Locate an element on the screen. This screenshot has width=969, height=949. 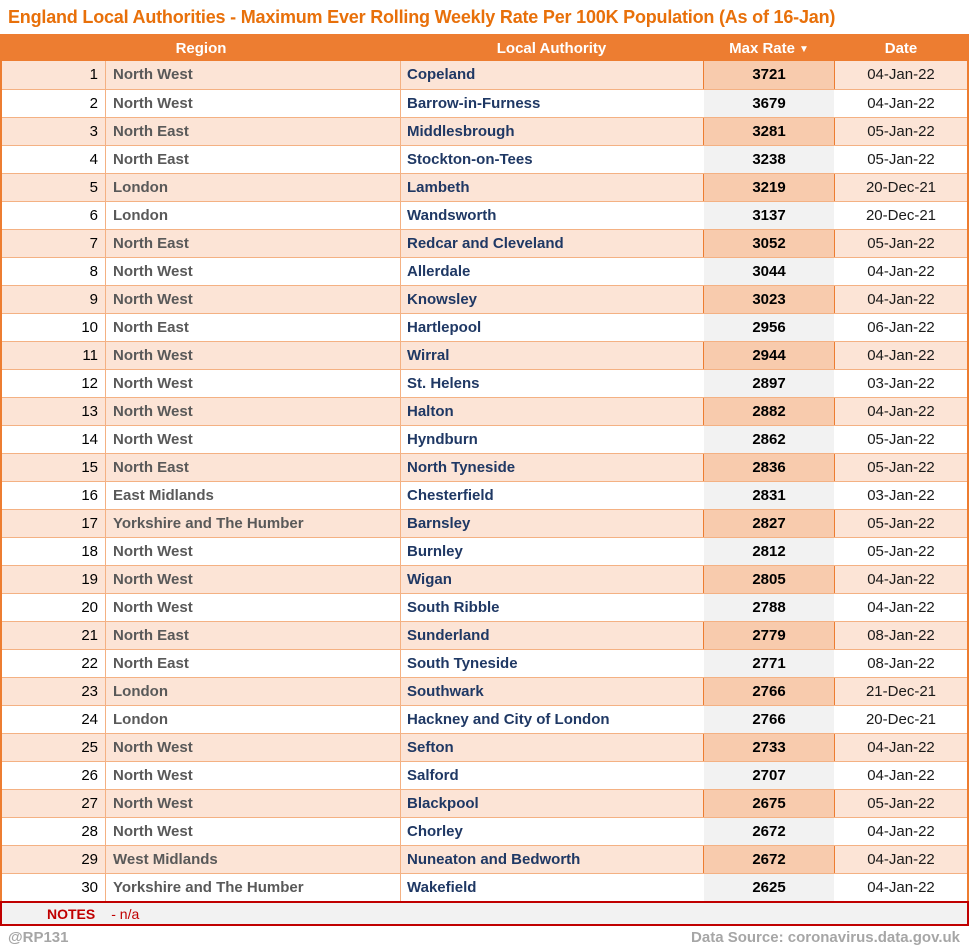
rank-cell: 4 is located at coordinates (93, 159).